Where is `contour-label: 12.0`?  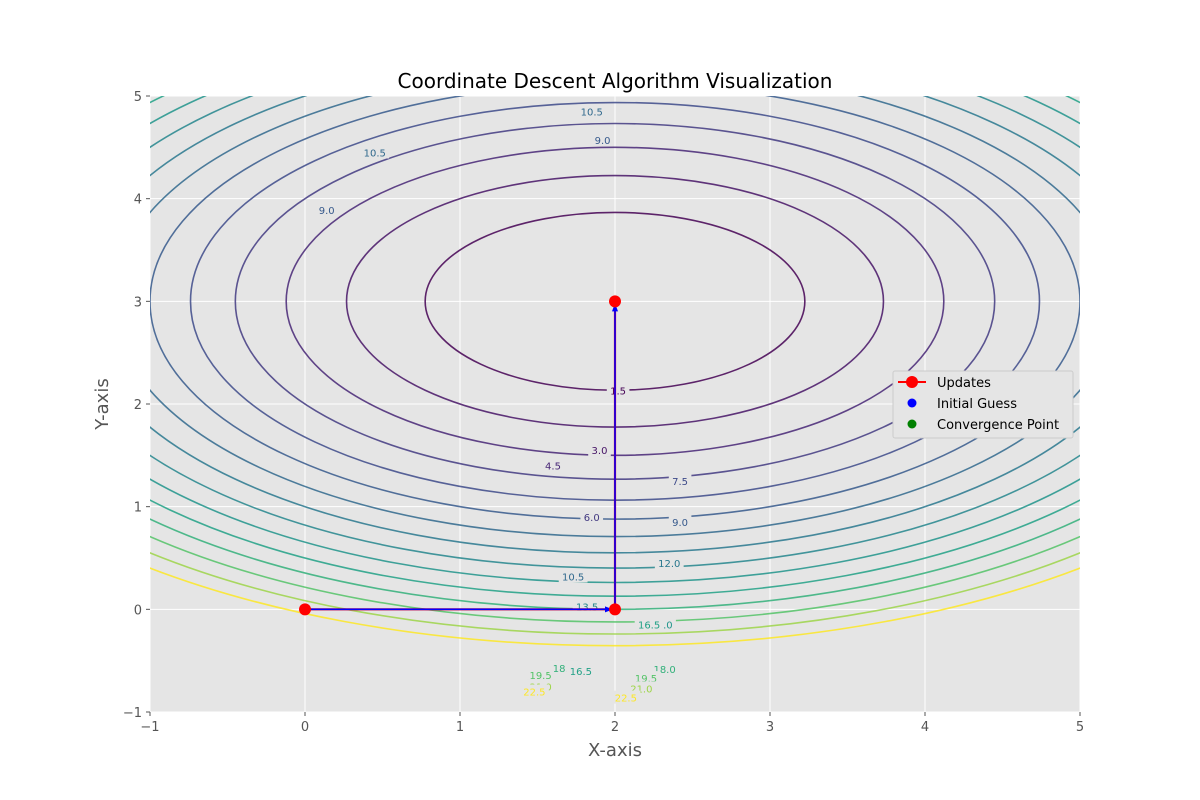
contour-label: 12.0 is located at coordinates (669, 564).